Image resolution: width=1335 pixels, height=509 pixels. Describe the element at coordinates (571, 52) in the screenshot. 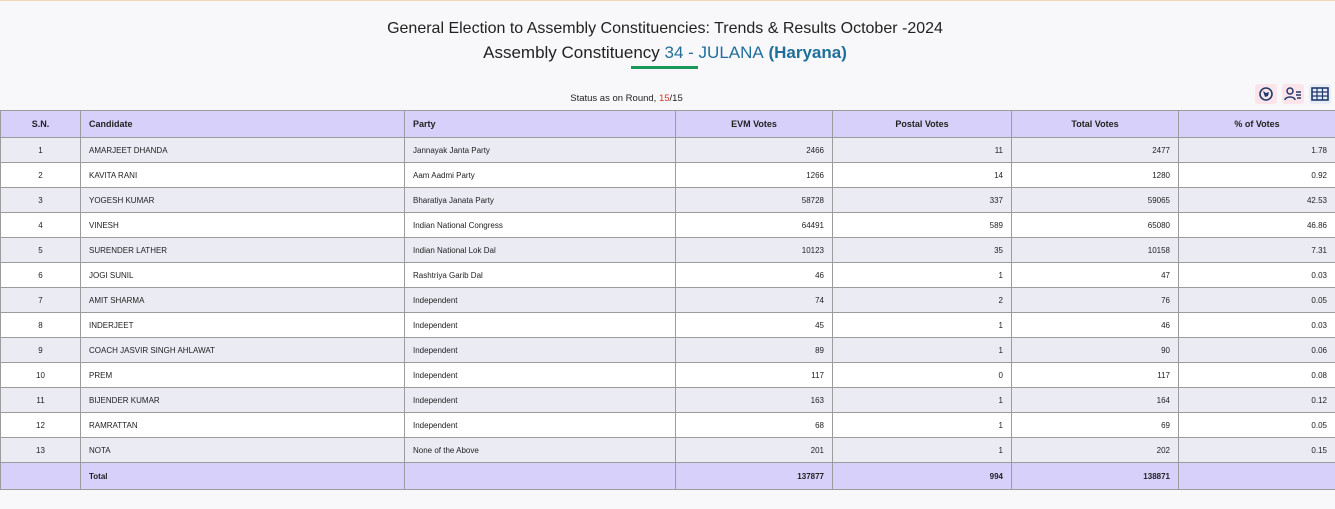

I see `subtitle-label: Assembly Constituency` at that location.